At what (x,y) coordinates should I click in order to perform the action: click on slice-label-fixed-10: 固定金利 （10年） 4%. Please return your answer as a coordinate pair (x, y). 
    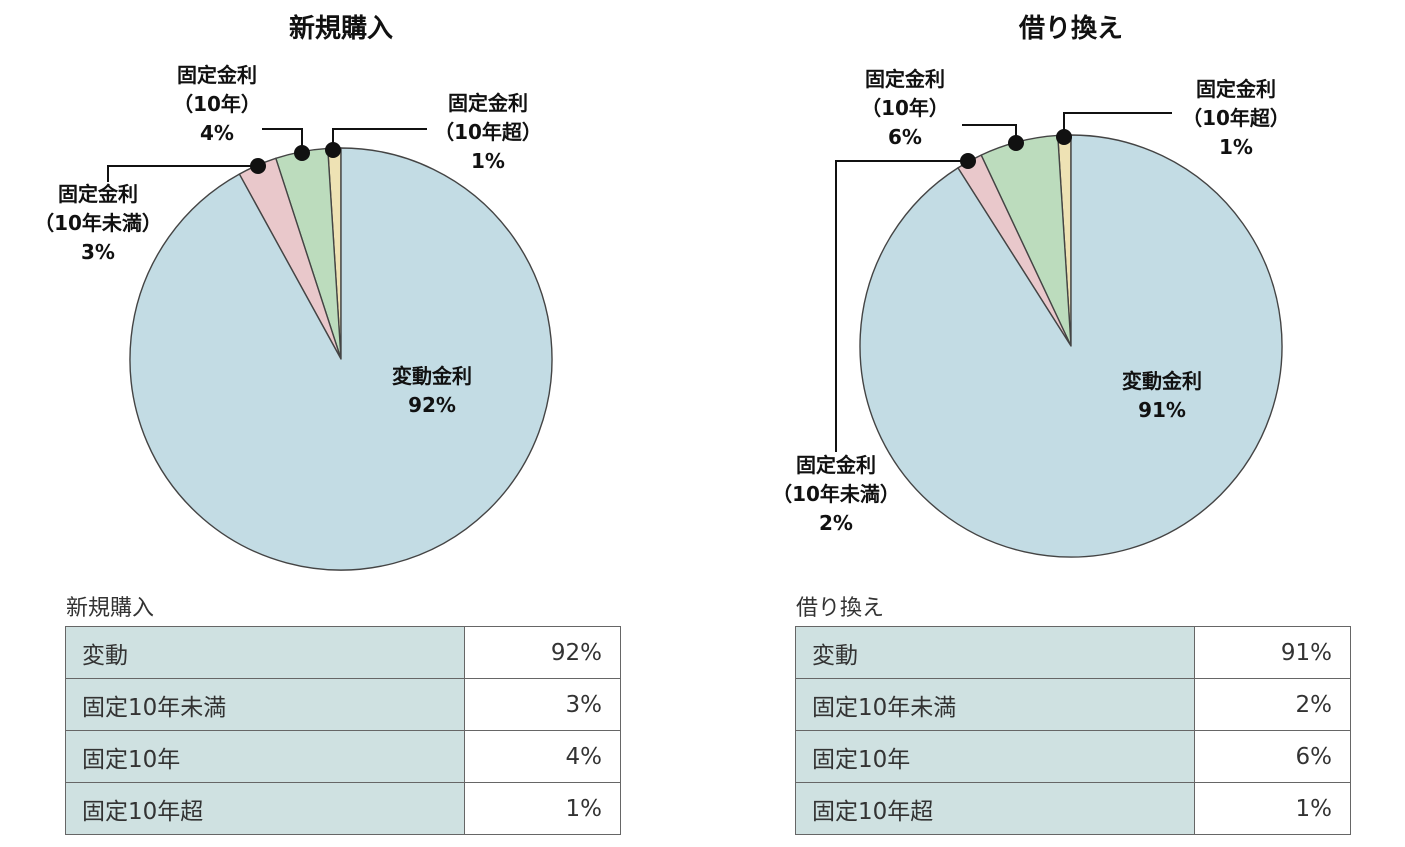
    Looking at the image, I should click on (217, 104).